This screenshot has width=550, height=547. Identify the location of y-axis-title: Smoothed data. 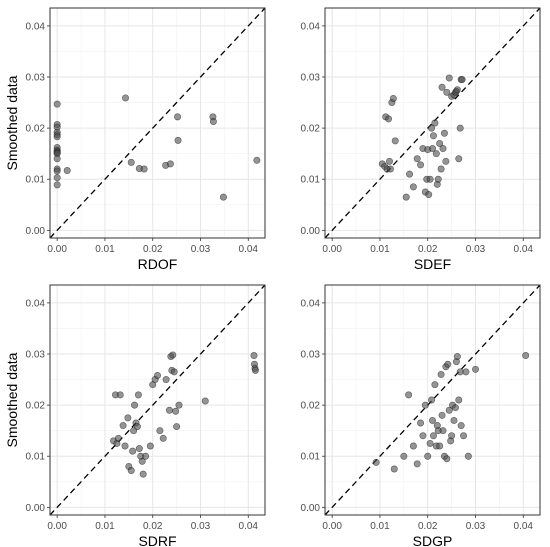
(12, 122).